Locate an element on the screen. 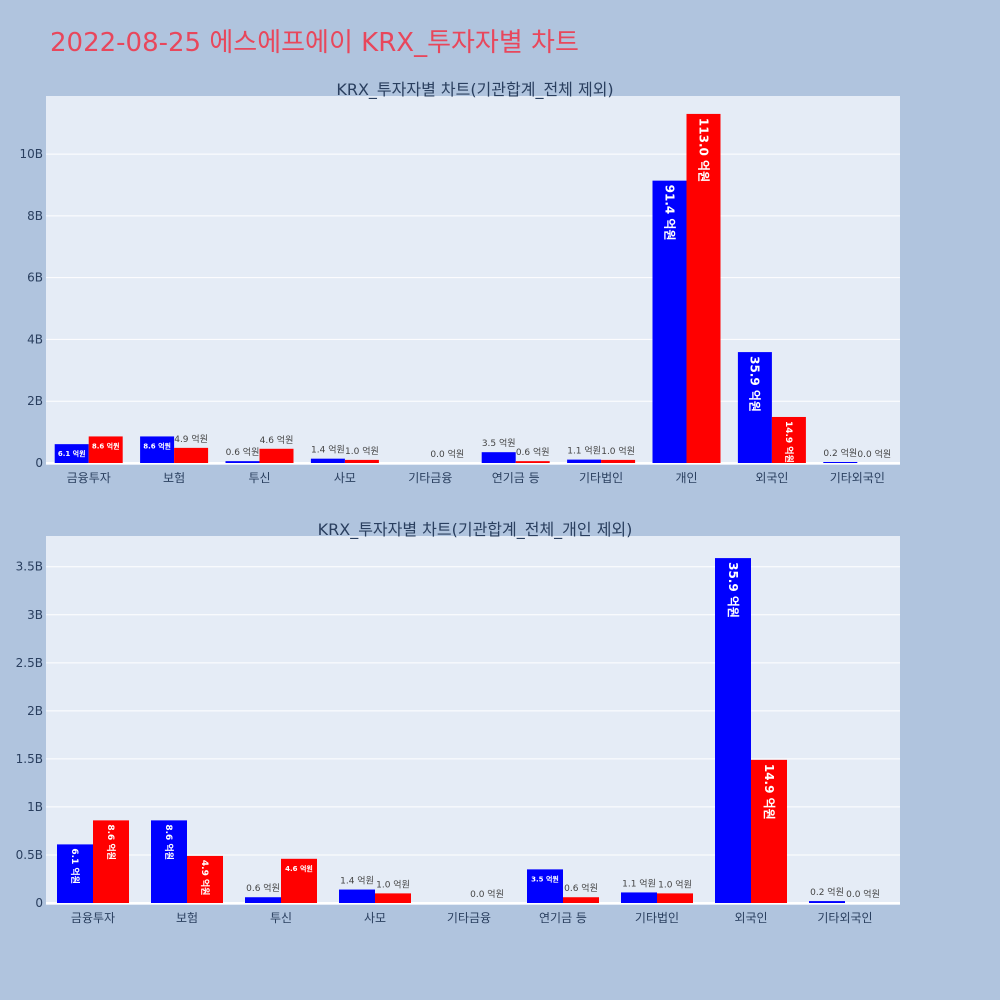 Image resolution: width=1000 pixels, height=1000 pixels. y-tick-label: 8B is located at coordinates (35, 216).